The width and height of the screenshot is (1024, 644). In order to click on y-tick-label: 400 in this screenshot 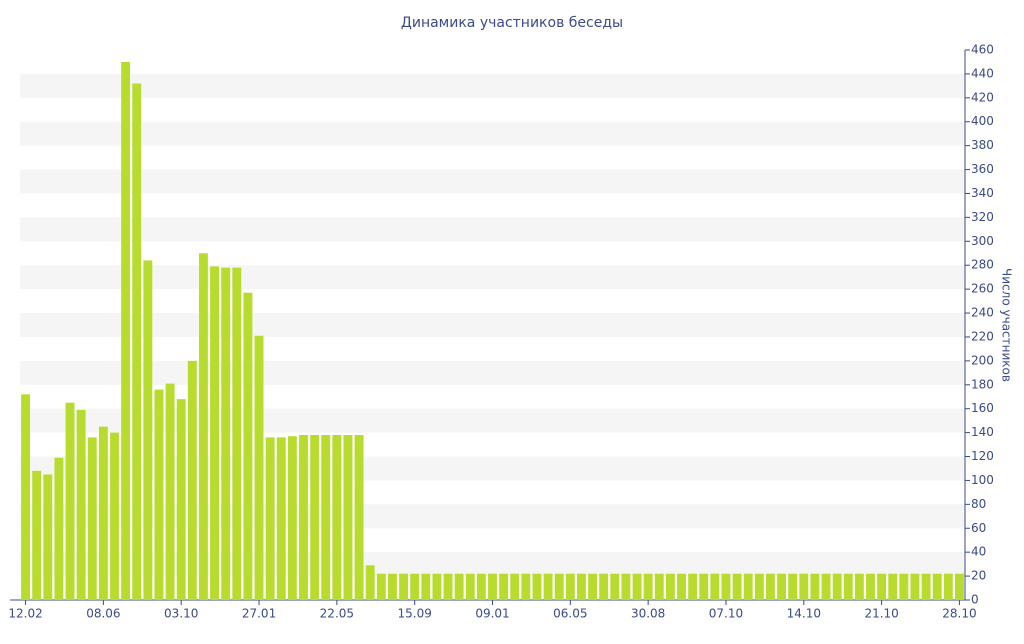, I will do `click(982, 121)`.